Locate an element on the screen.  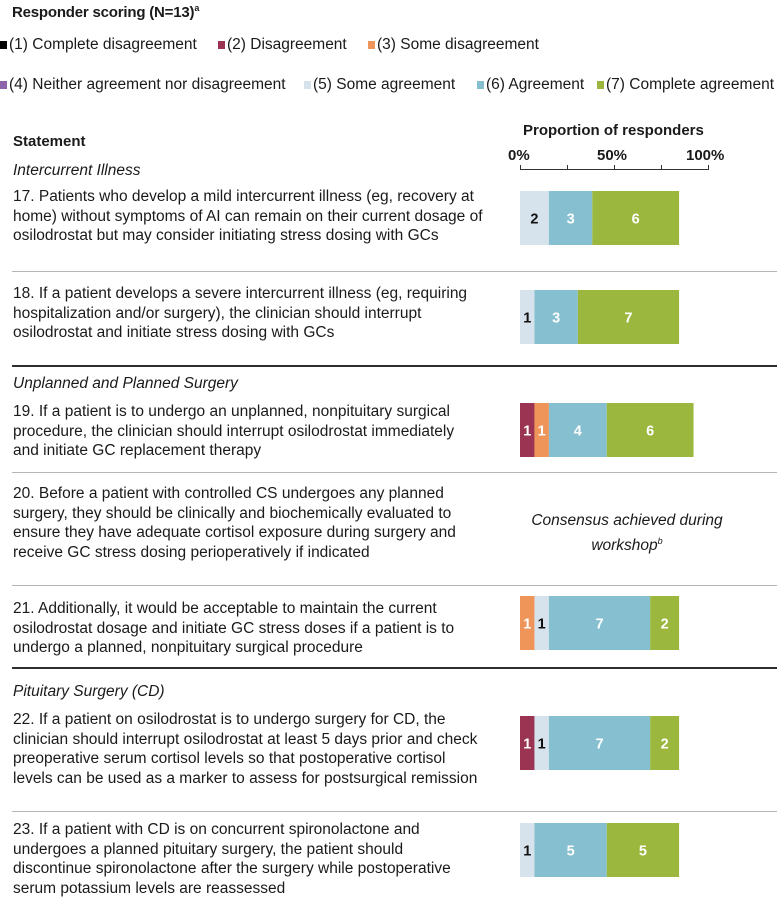
bar-segment-q19-s3 is located at coordinates (541, 430).